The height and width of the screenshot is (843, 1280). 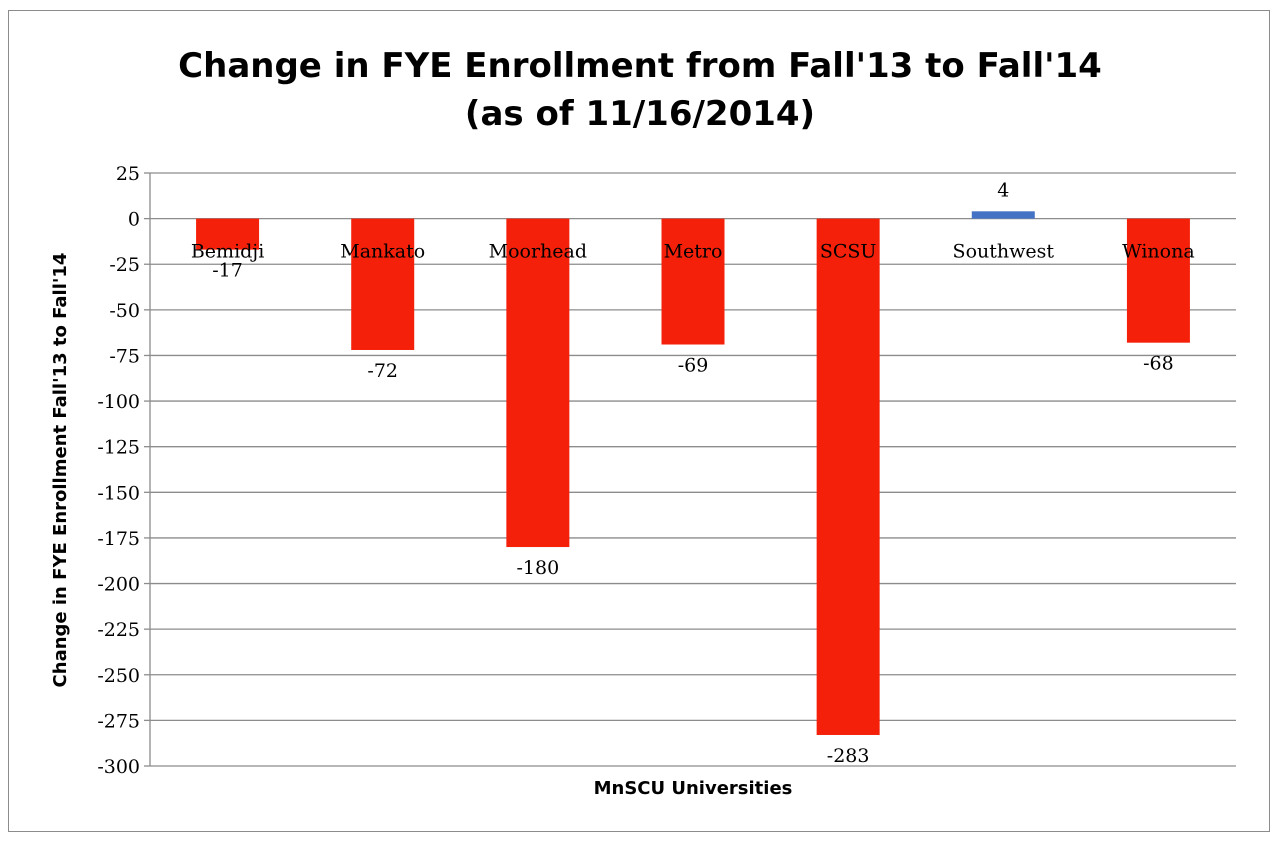 What do you see at coordinates (124, 356) in the screenshot?
I see `y-tick-label: -75` at bounding box center [124, 356].